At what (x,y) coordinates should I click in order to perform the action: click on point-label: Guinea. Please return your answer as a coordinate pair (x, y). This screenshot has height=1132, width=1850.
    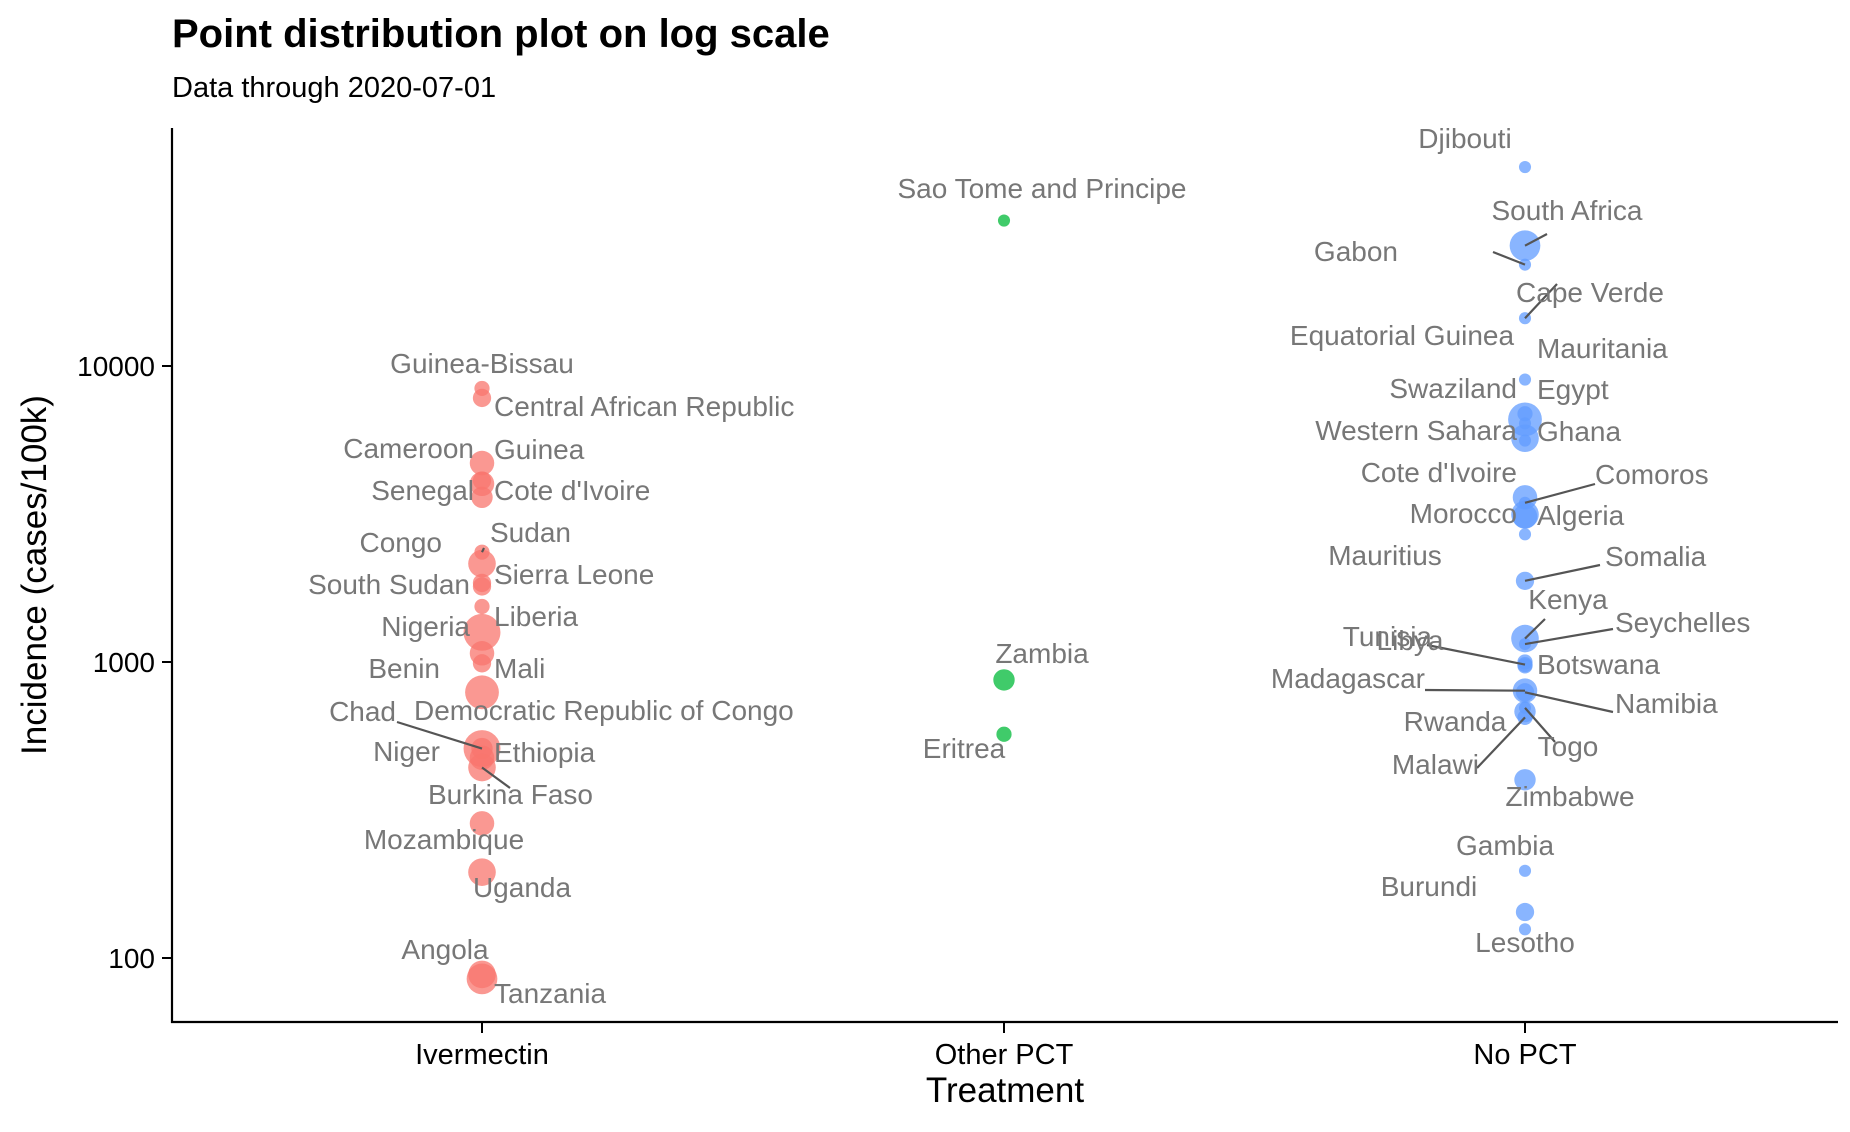
    Looking at the image, I should click on (539, 449).